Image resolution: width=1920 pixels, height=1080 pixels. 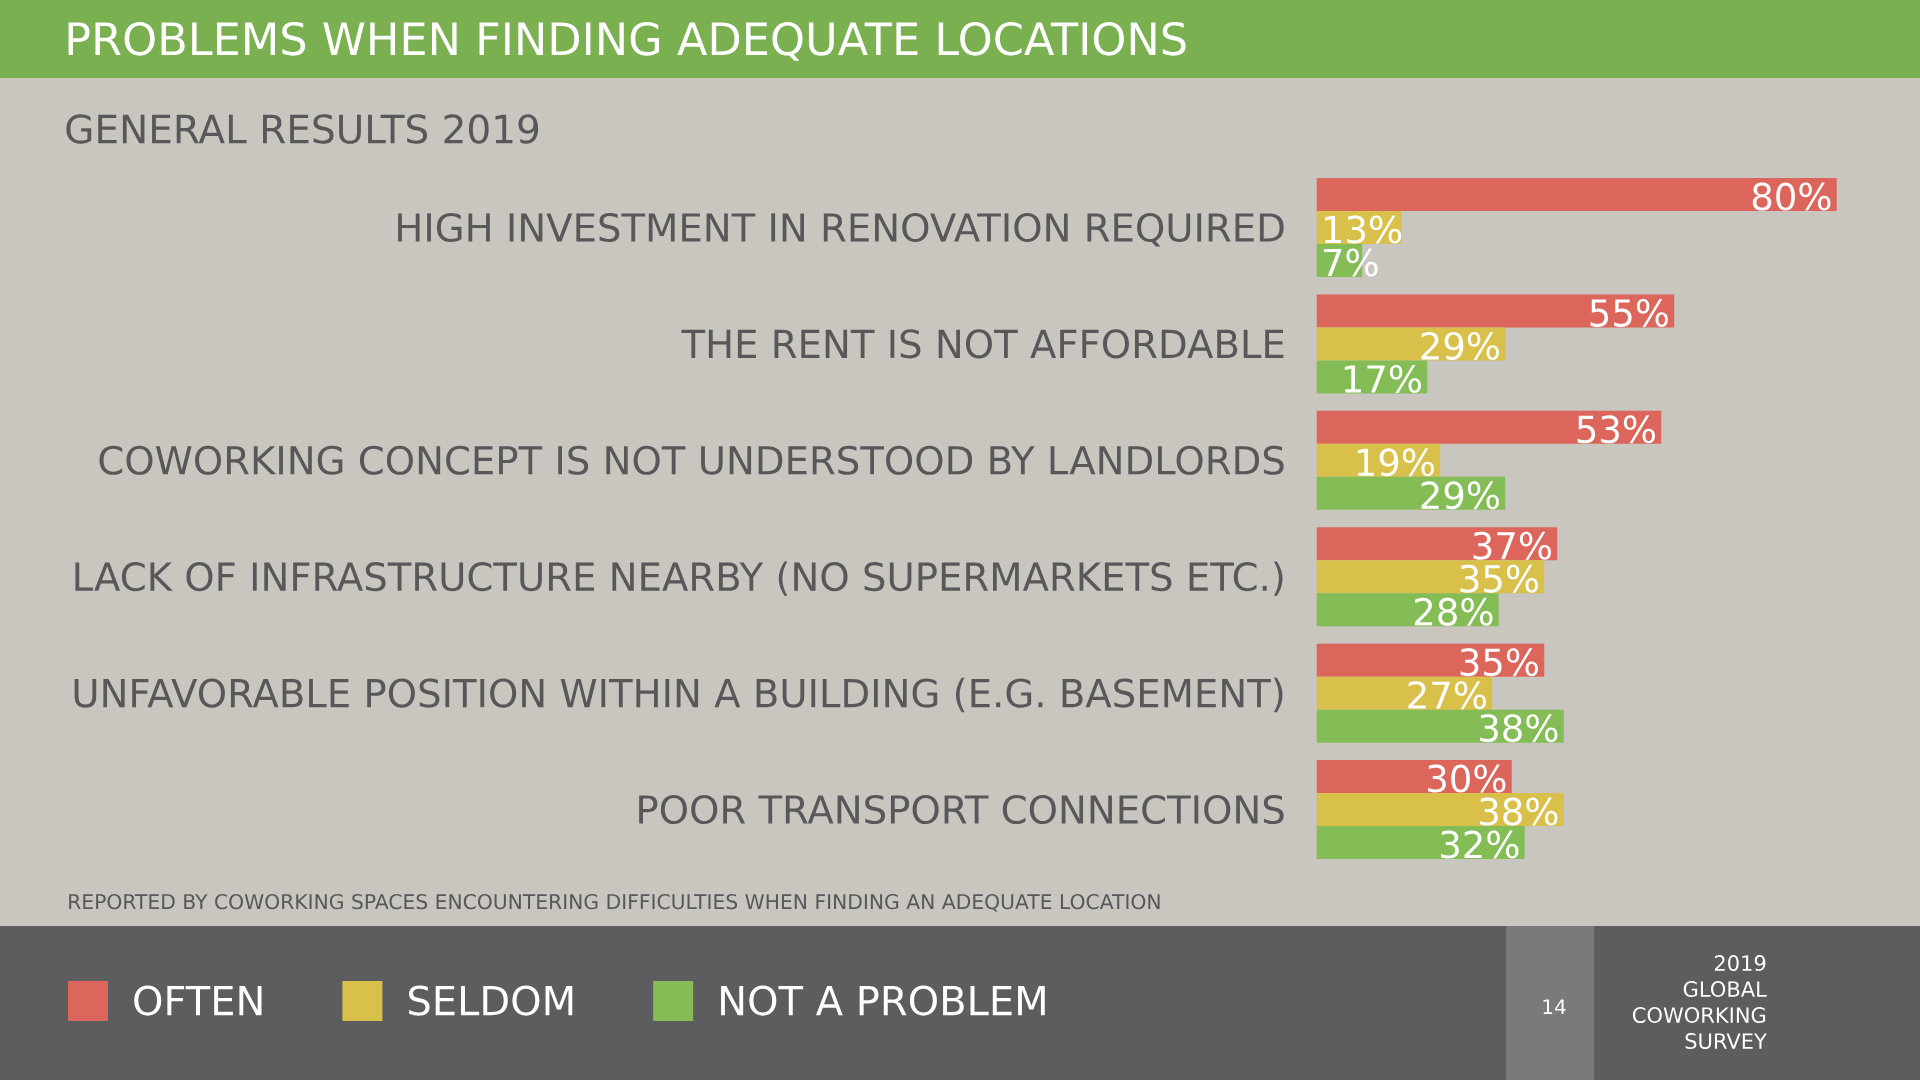 What do you see at coordinates (1512, 545) in the screenshot?
I see `data-label: 37%` at bounding box center [1512, 545].